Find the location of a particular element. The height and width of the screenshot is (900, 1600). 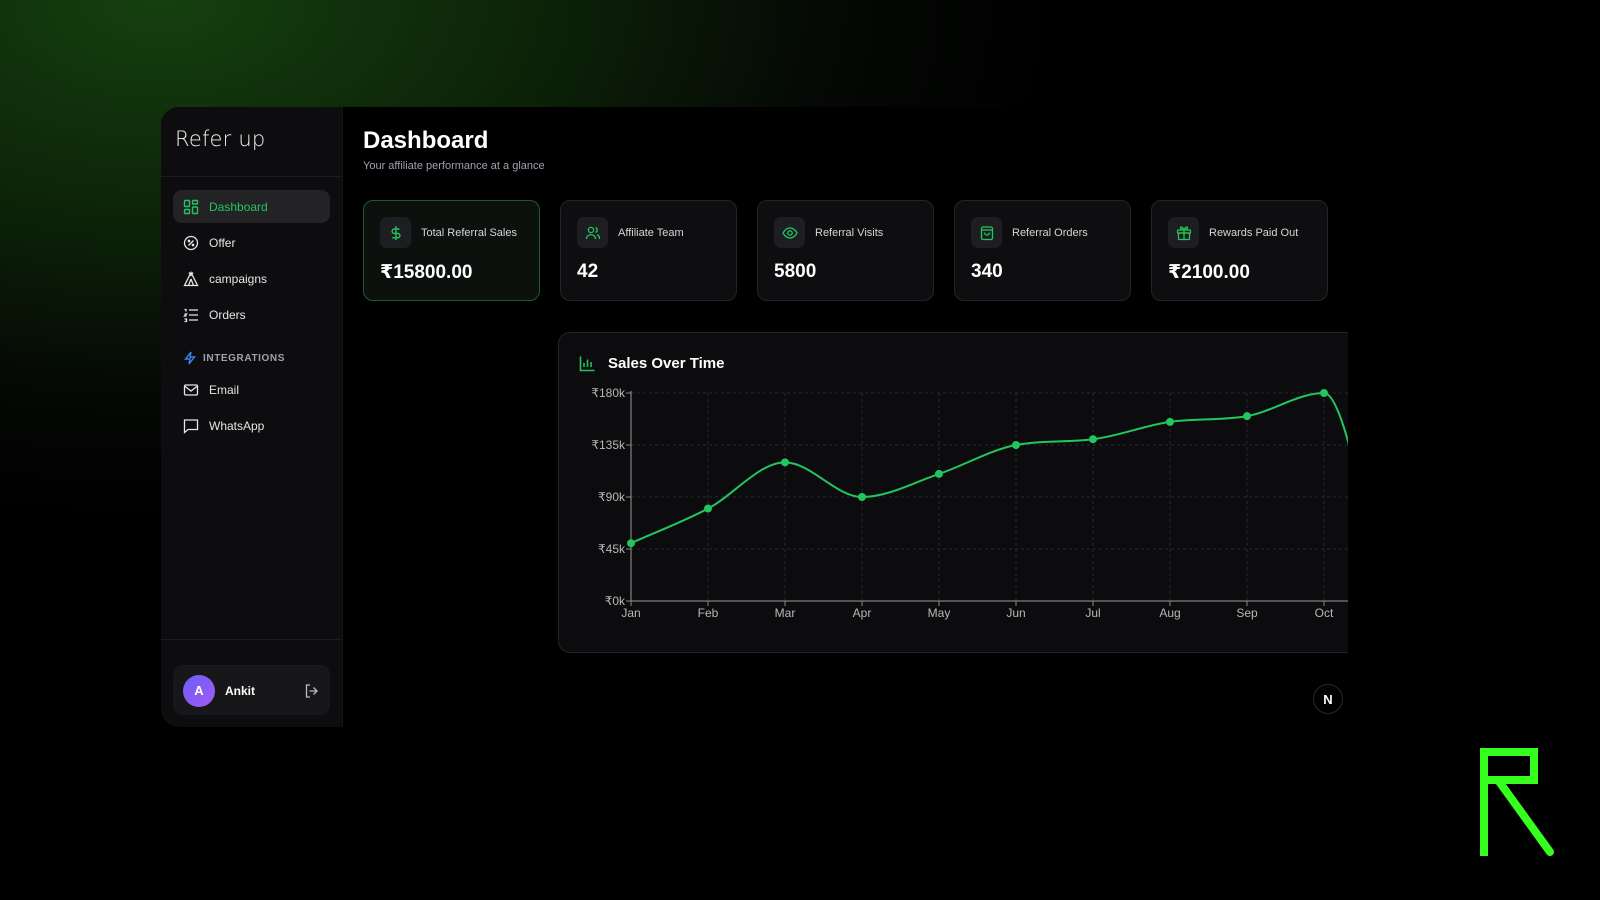

mail-icon is located at coordinates (191, 390).